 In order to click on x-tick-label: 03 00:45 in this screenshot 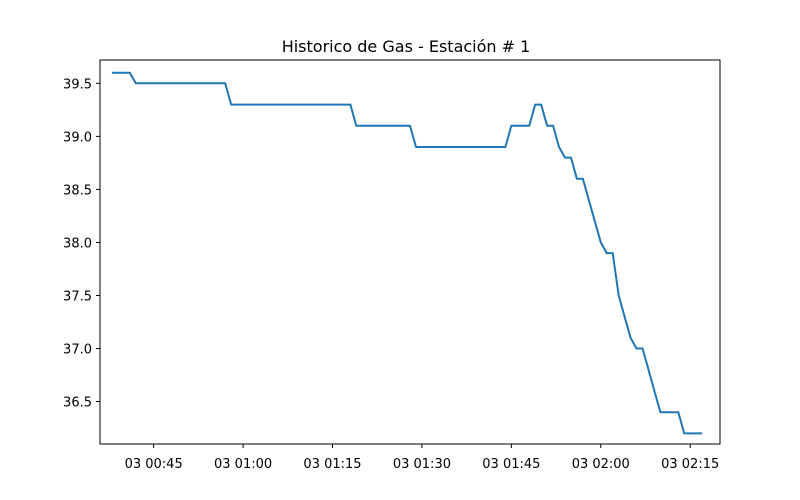, I will do `click(154, 464)`.